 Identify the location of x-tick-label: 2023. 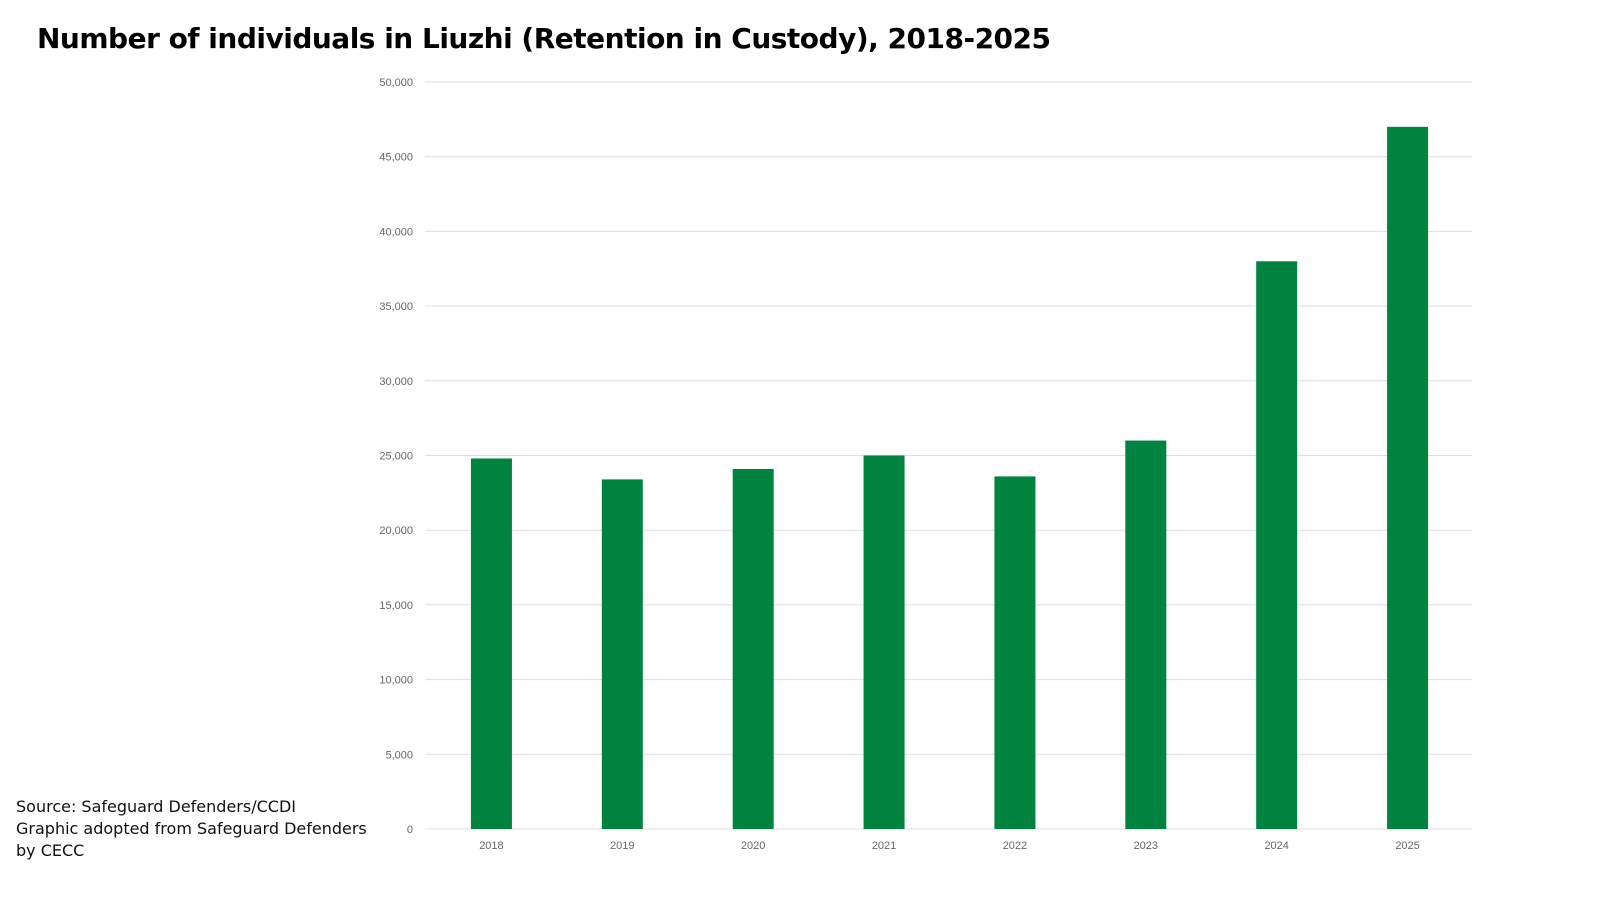
(1146, 846).